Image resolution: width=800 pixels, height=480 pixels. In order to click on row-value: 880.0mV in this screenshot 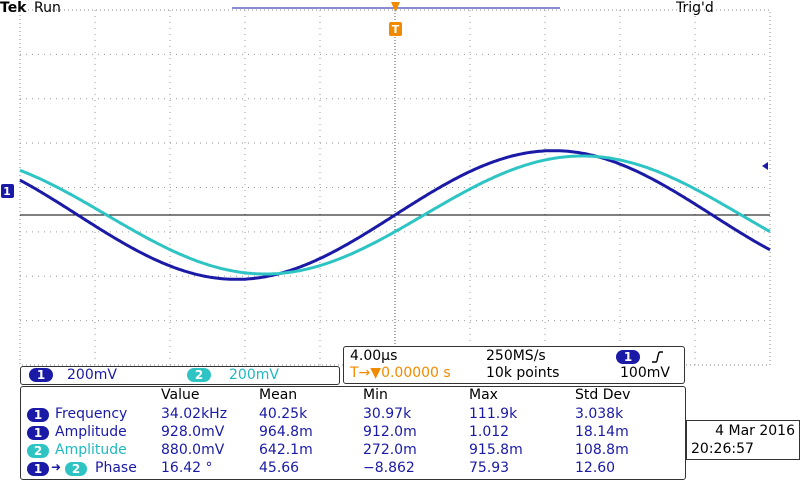, I will do `click(193, 450)`.